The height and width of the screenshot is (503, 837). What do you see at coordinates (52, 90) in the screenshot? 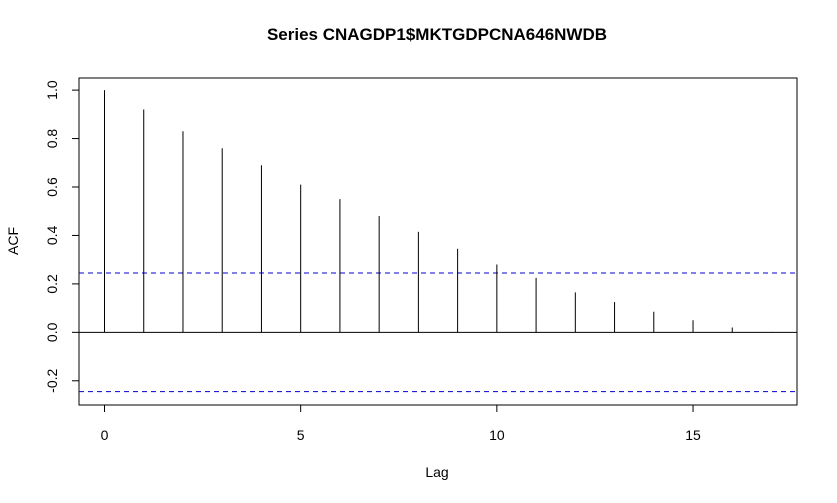
I see `y-tick-label: 1.0` at bounding box center [52, 90].